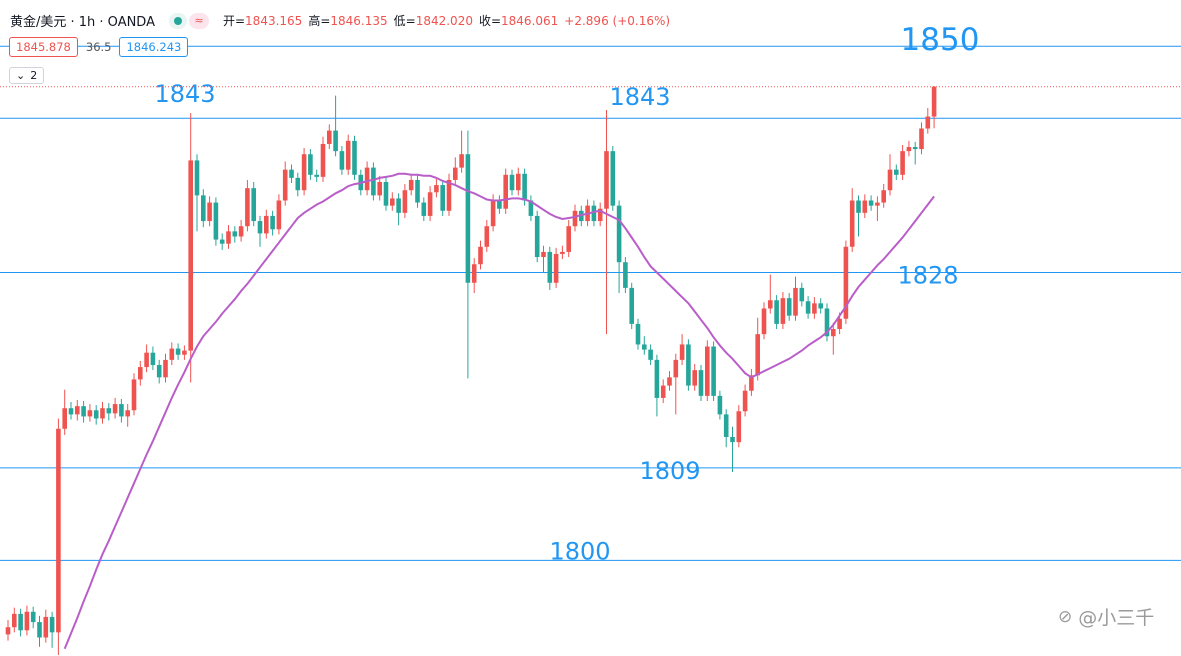 The height and width of the screenshot is (656, 1181). I want to click on ohlc-label: 低=, so click(404, 21).